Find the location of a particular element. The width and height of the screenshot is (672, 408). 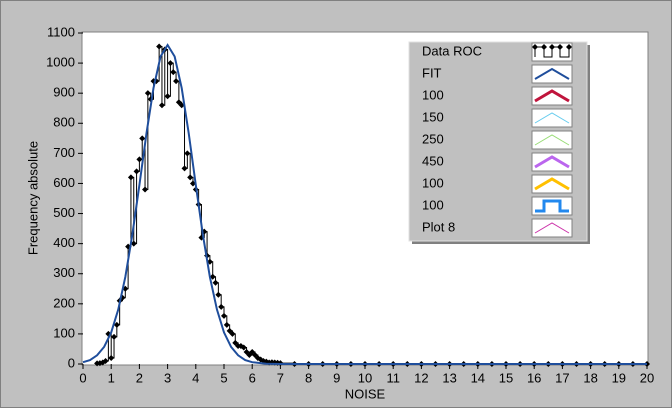

y-tick-label: 900 is located at coordinates (64, 92).